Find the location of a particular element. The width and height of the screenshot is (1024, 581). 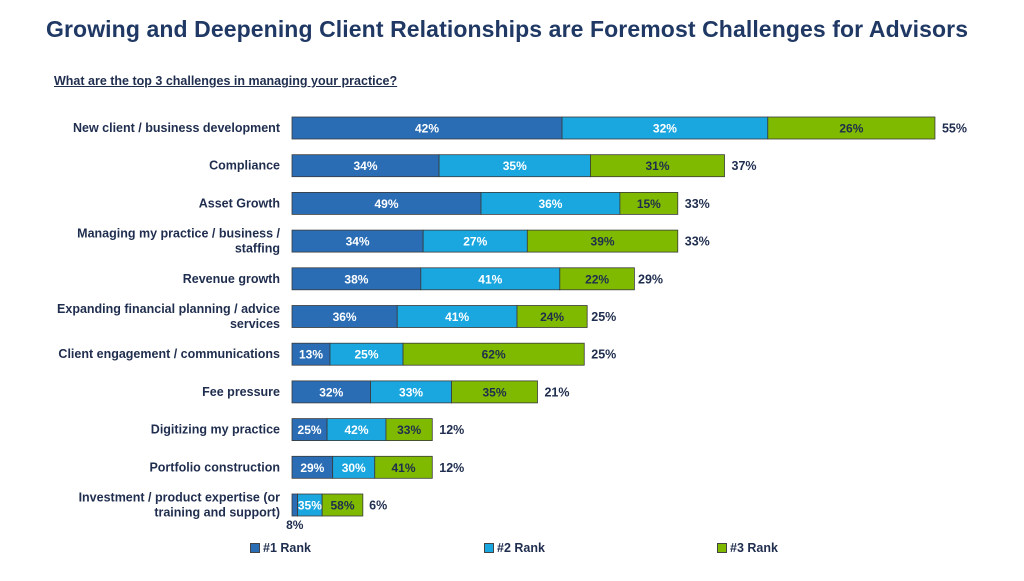

data-label: 24% is located at coordinates (552, 317).